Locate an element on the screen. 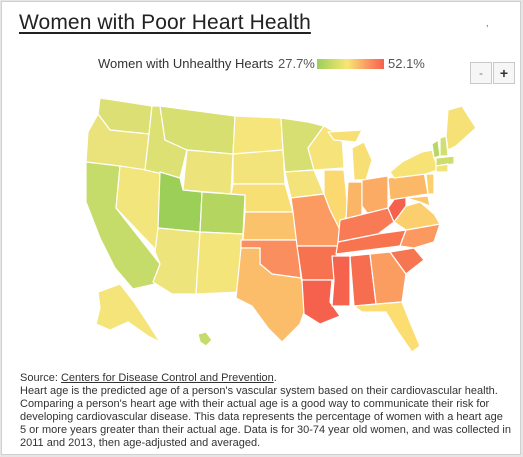 This screenshot has height=457, width=523. state-wyoming is located at coordinates (208, 172).